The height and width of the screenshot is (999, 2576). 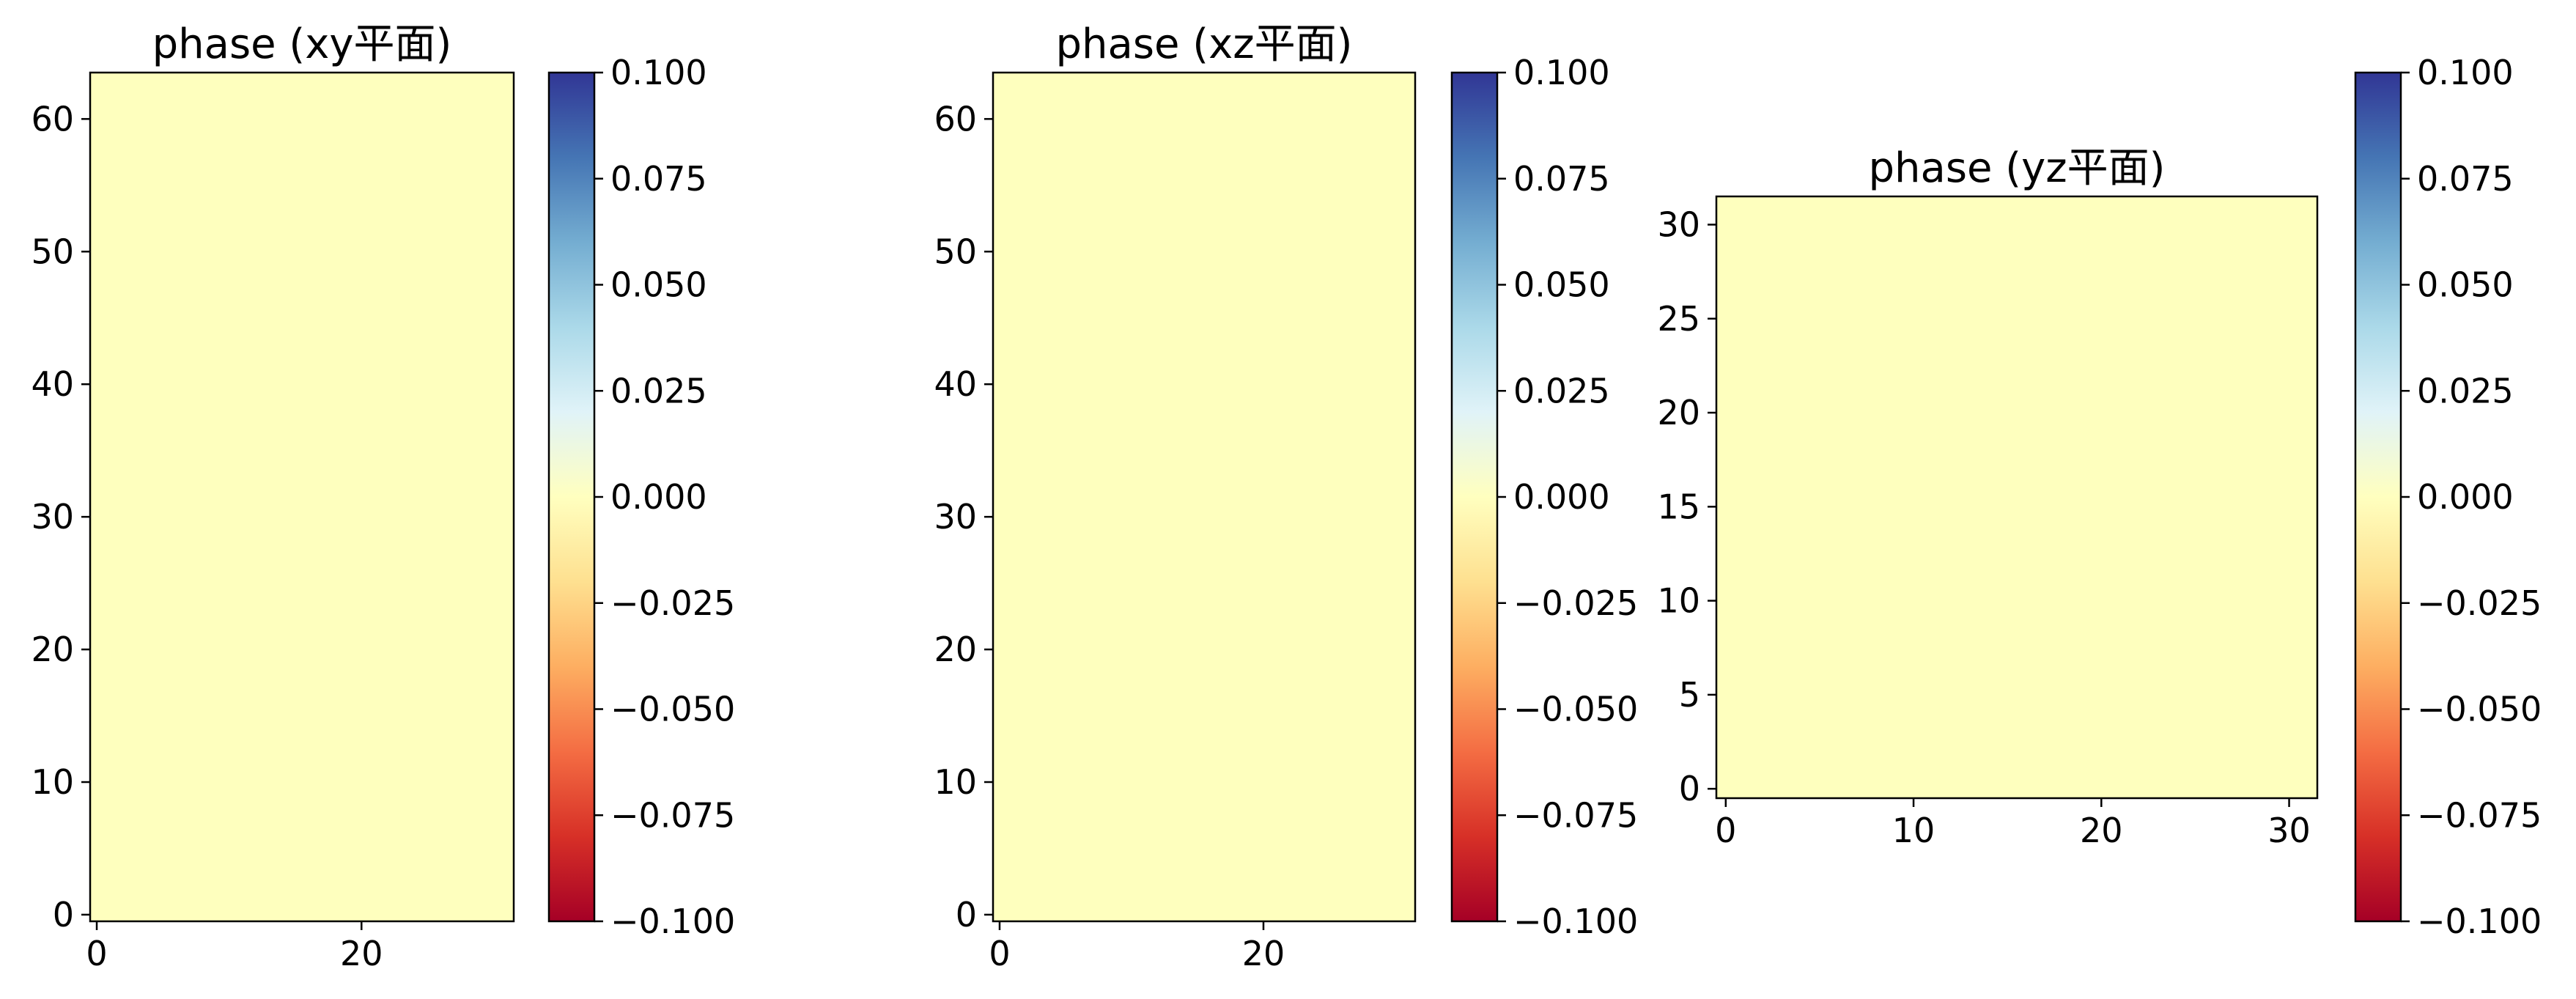 What do you see at coordinates (2289, 830) in the screenshot?
I see `x-tick-label: 30` at bounding box center [2289, 830].